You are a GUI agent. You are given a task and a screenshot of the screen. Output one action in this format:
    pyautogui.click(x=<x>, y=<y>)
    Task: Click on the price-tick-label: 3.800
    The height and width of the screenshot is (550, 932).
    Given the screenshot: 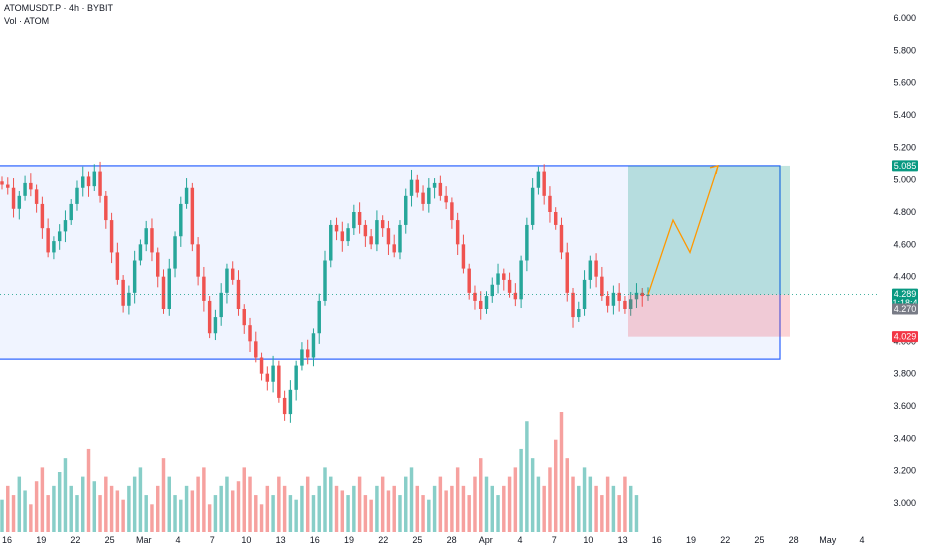 What is the action you would take?
    pyautogui.click(x=904, y=374)
    